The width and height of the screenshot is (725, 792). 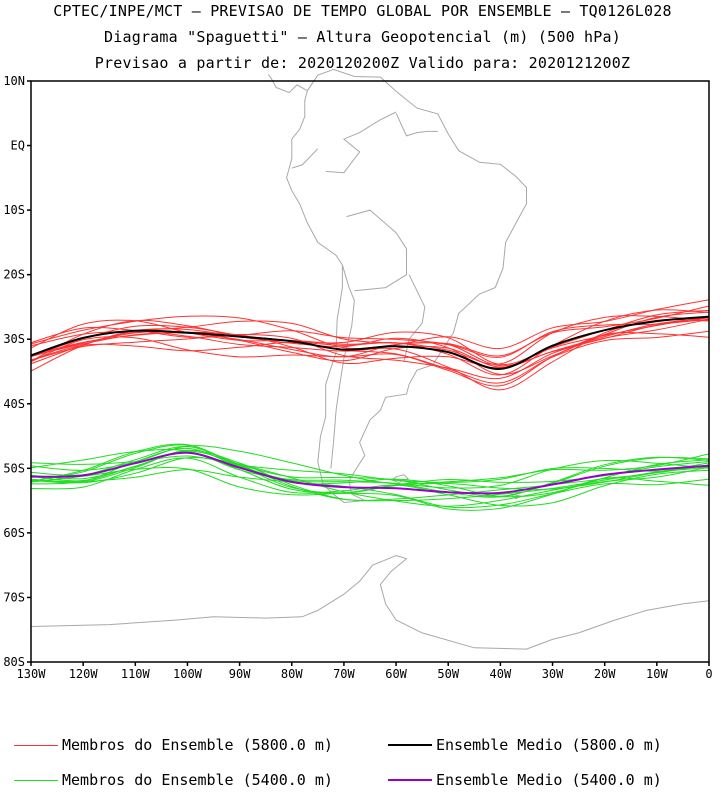 I want to click on members-5400-layer, so click(x=370, y=477).